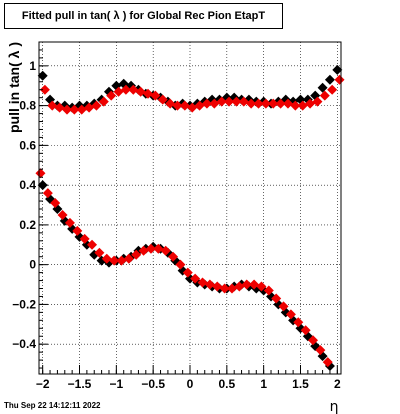  I want to click on timestamp-label: Thu Sep 22 14:12:11 2022, so click(52, 405).